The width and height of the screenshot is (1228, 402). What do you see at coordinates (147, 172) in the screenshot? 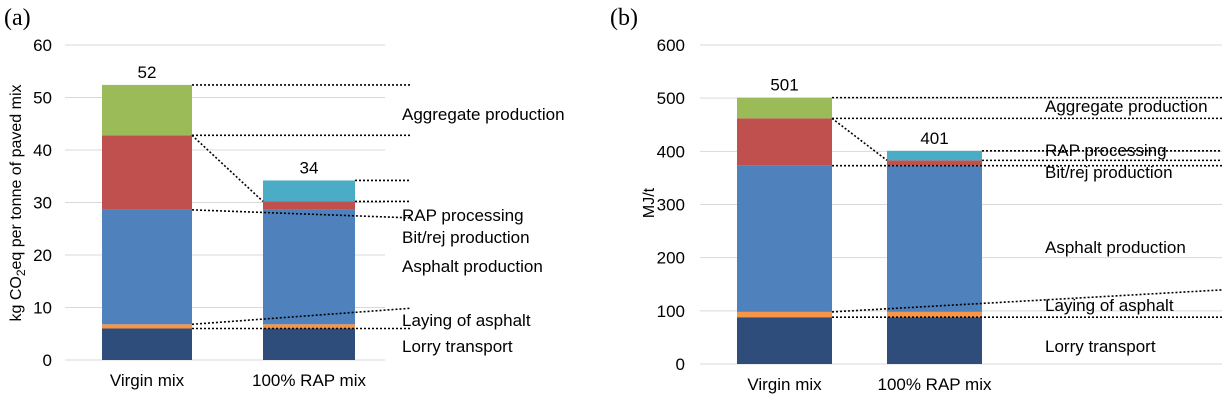
I see `bar-segment-0-0-bit-rej-production` at bounding box center [147, 172].